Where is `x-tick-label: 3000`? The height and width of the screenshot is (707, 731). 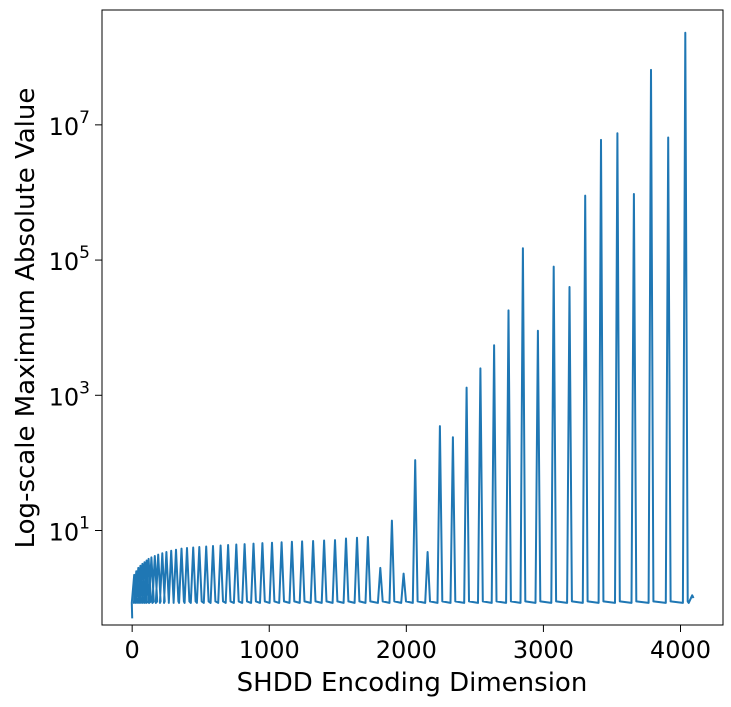 x-tick-label: 3000 is located at coordinates (543, 650).